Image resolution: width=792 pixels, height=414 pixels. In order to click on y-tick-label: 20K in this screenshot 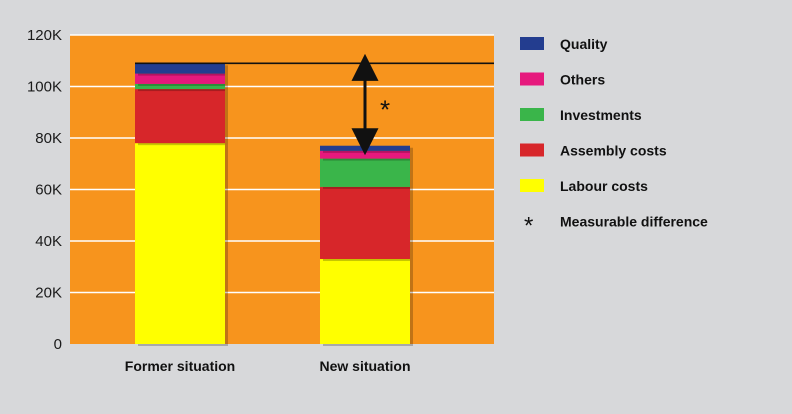, I will do `click(48, 293)`.